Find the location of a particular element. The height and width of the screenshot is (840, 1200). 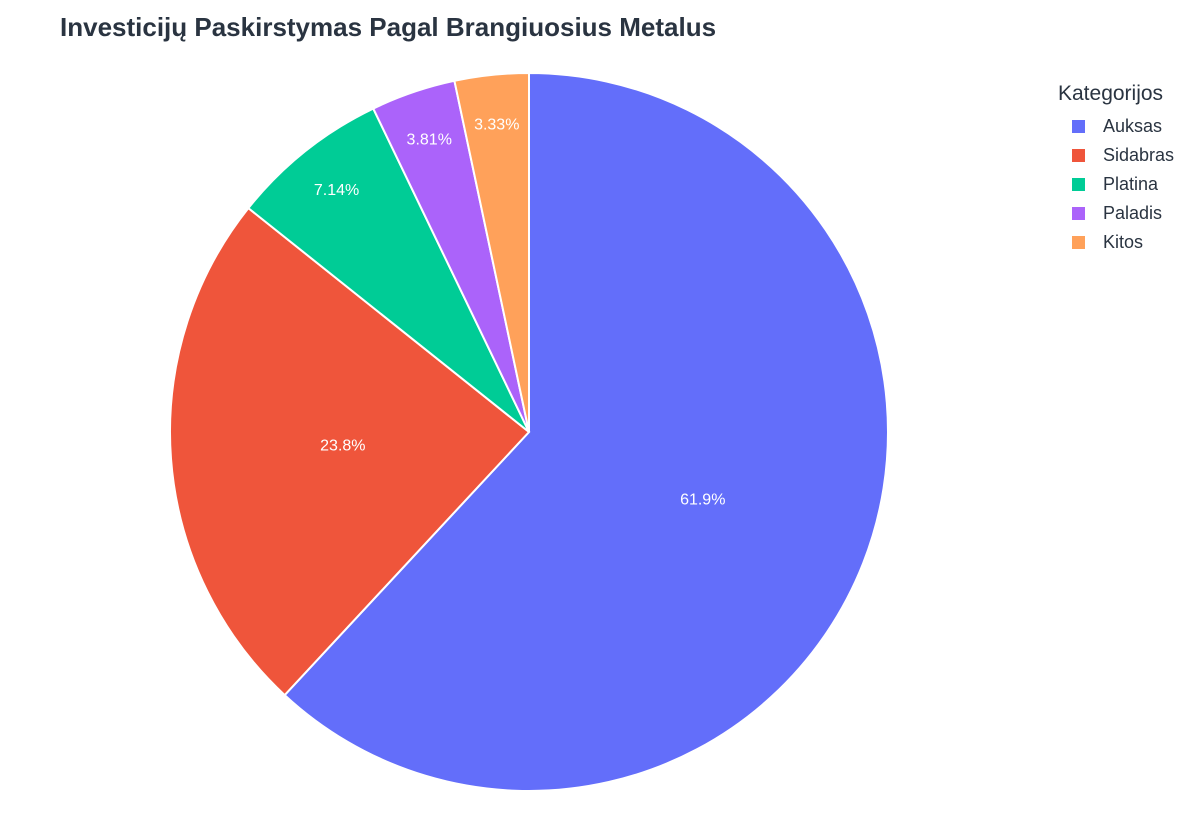

slice-label-kitos: 3.33% is located at coordinates (496, 124).